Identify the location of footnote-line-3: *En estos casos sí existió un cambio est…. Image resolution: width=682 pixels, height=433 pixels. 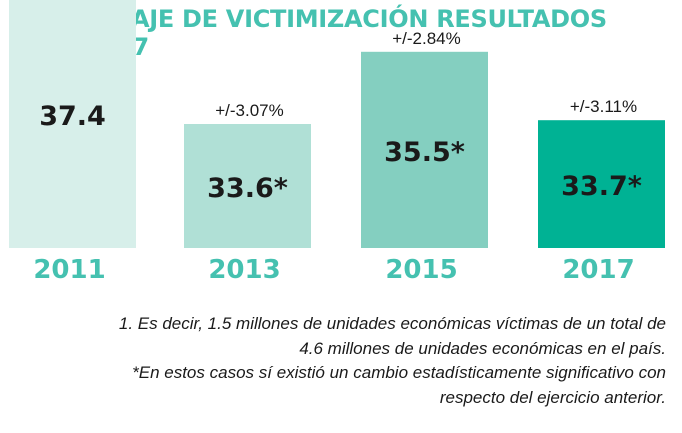
(399, 372).